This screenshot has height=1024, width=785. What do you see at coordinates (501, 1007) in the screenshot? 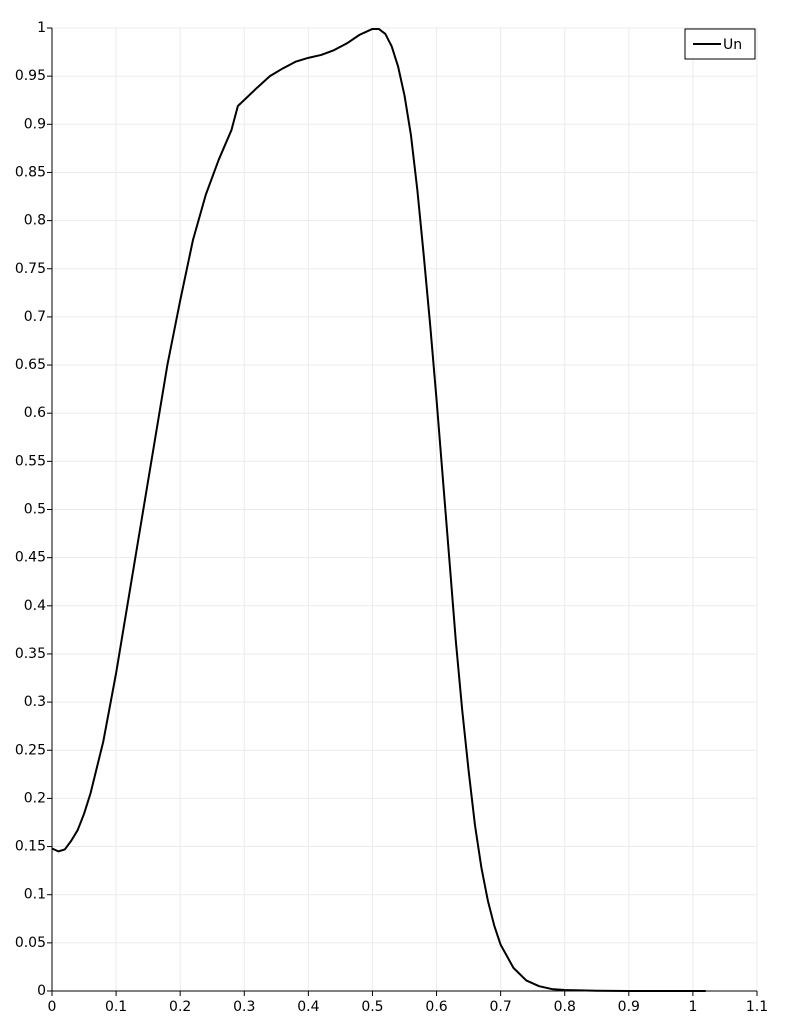
I see `x-tick-label: 0.7` at bounding box center [501, 1007].